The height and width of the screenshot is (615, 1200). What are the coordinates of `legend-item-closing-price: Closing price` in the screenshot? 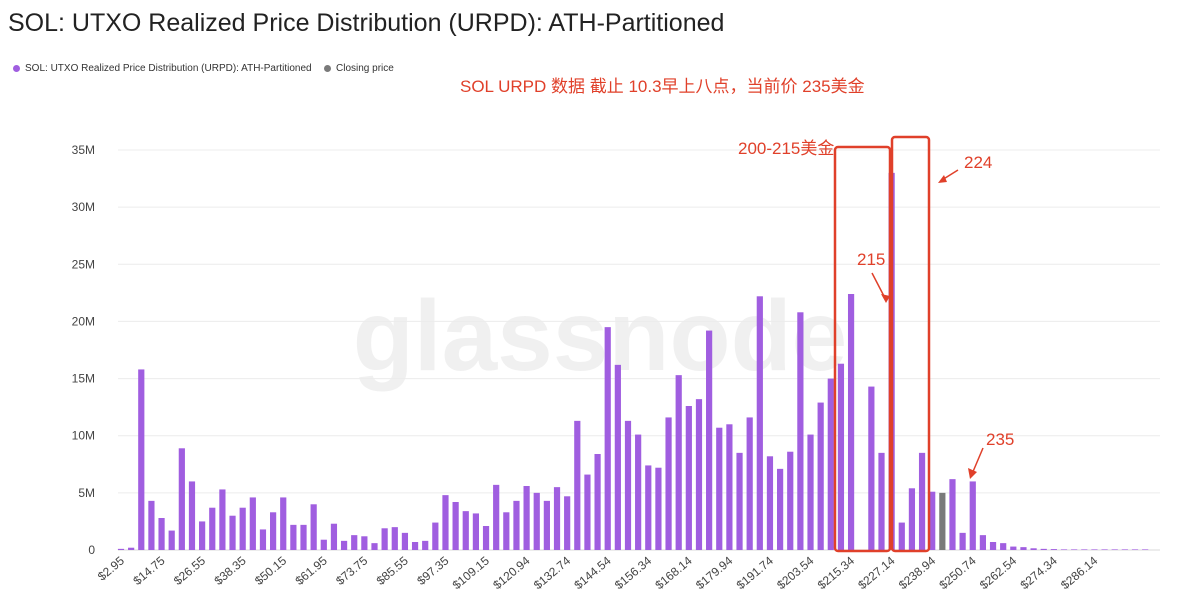 It's located at (359, 68).